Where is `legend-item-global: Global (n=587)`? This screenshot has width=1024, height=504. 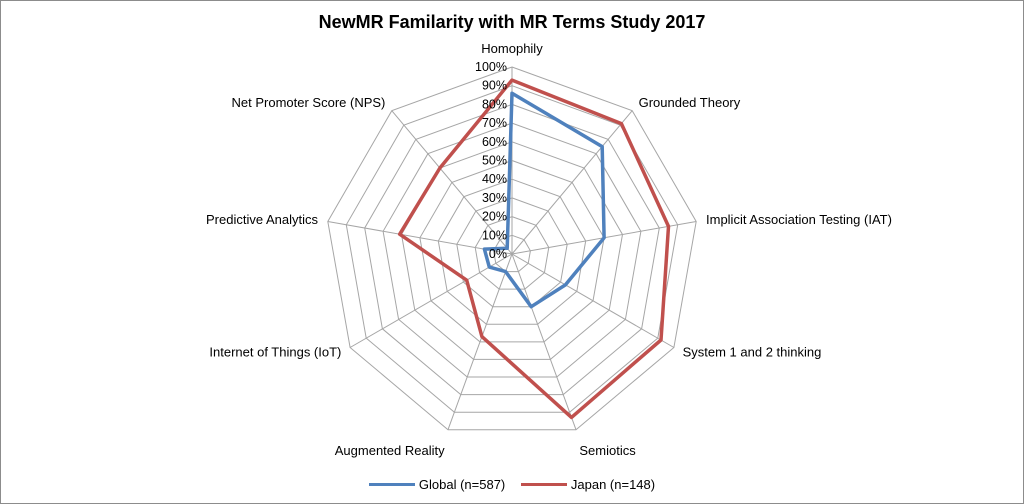
legend-item-global: Global (n=587) is located at coordinates (437, 484).